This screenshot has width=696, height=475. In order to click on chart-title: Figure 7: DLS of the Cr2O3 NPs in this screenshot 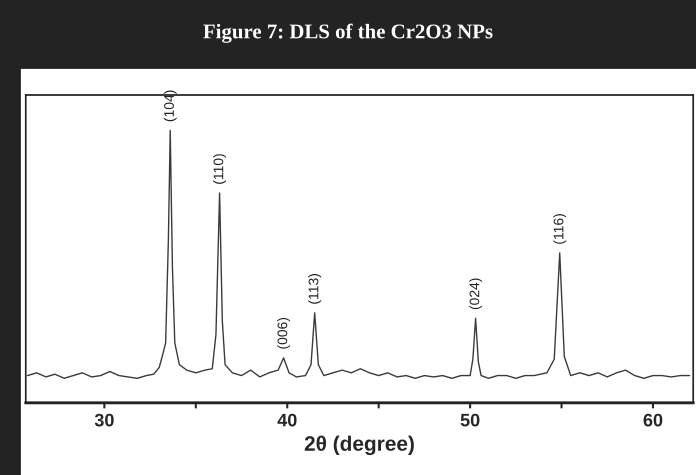, I will do `click(348, 33)`.